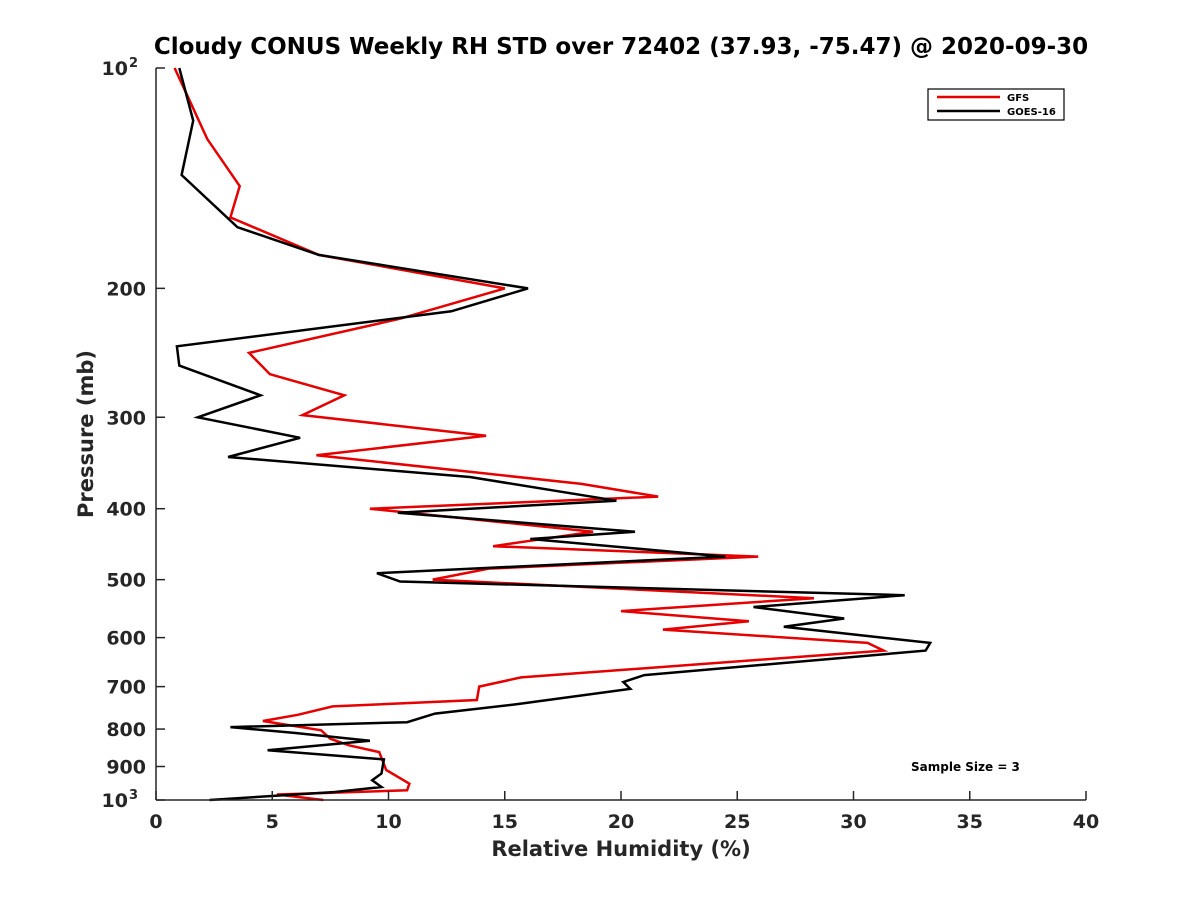 This screenshot has height=900, width=1200. What do you see at coordinates (272, 822) in the screenshot?
I see `x-tick-label: 5` at bounding box center [272, 822].